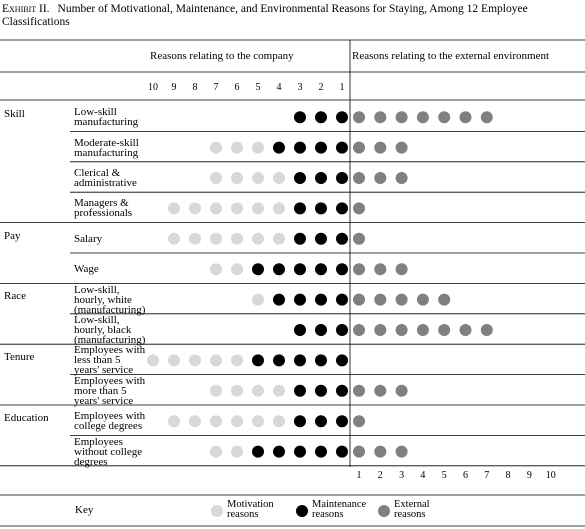 The height and width of the screenshot is (529, 585). What do you see at coordinates (108, 451) in the screenshot?
I see `row-label: Employees without college degrees` at bounding box center [108, 451].